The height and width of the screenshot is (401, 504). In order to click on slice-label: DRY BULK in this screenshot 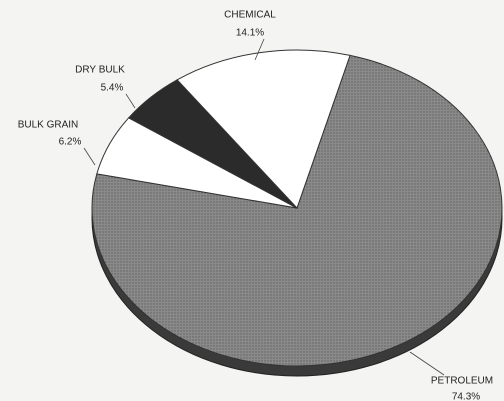, I will do `click(100, 70)`.